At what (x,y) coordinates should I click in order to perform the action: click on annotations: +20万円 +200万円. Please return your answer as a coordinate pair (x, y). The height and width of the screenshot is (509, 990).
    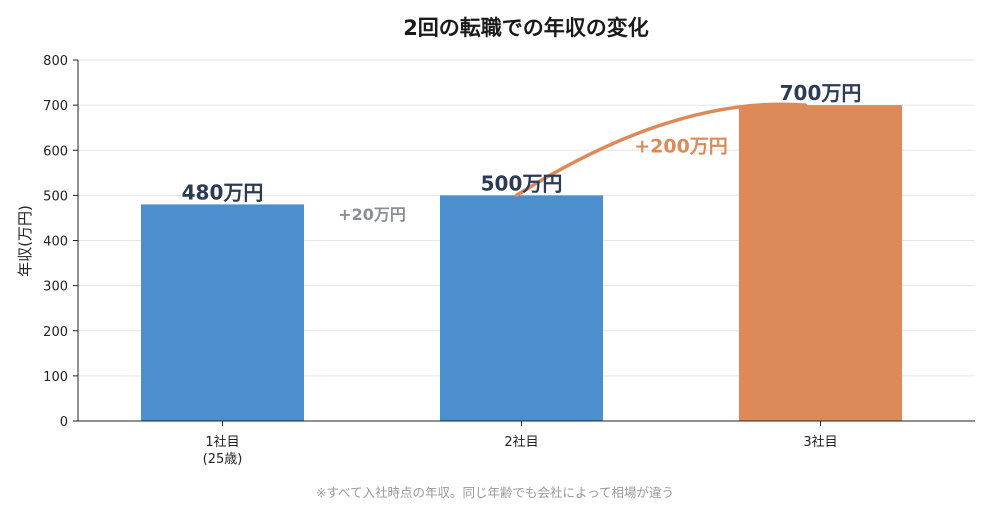
    Looking at the image, I should click on (573, 163).